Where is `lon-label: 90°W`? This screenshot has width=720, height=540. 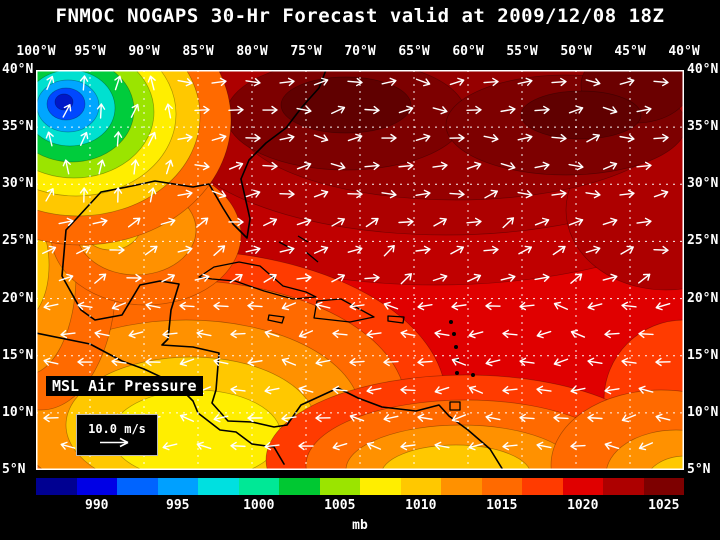
lon-label: 90°W is located at coordinates (144, 51).